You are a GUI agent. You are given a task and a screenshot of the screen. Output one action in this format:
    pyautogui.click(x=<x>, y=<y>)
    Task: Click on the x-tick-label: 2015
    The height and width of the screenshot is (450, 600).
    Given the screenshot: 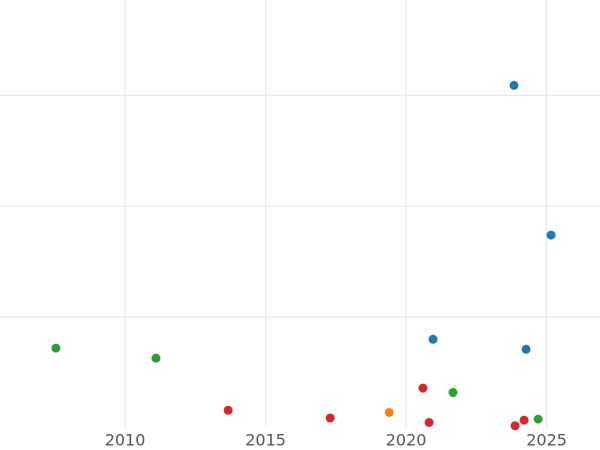 What is the action you would take?
    pyautogui.click(x=265, y=440)
    